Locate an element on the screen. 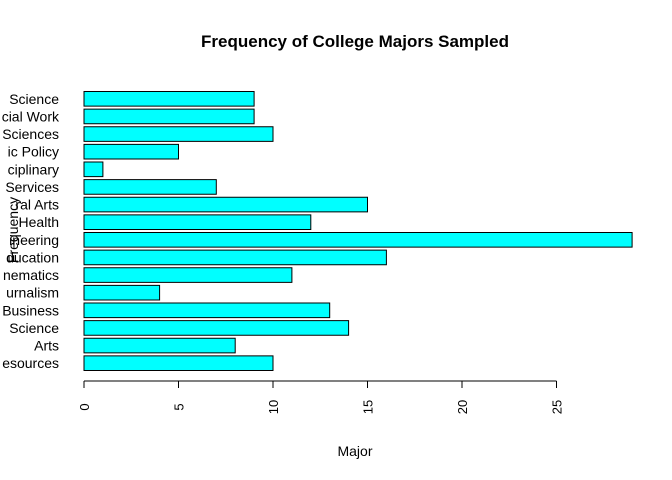 The height and width of the screenshot is (480, 672). category-label: Services is located at coordinates (32, 187).